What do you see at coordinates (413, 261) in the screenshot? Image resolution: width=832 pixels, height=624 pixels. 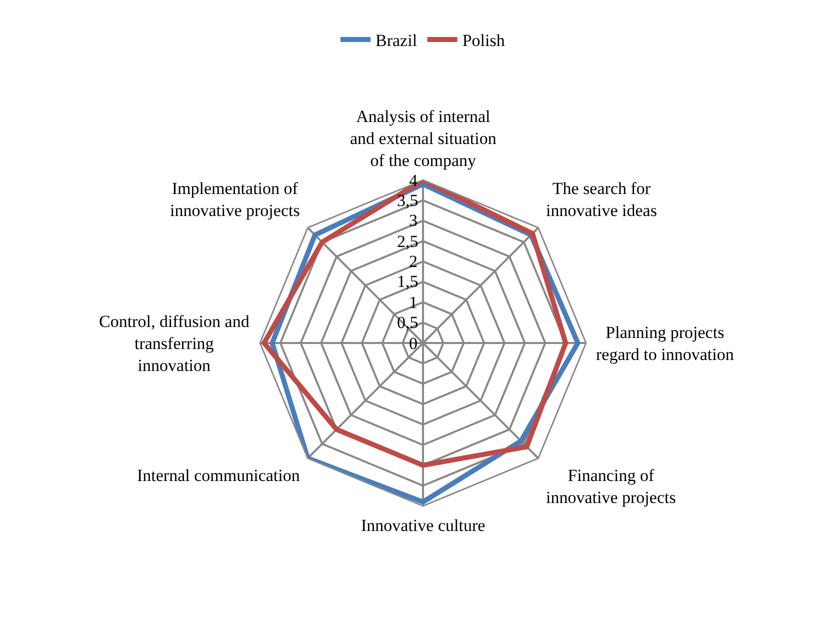 I see `y-tick-label: 2` at bounding box center [413, 261].